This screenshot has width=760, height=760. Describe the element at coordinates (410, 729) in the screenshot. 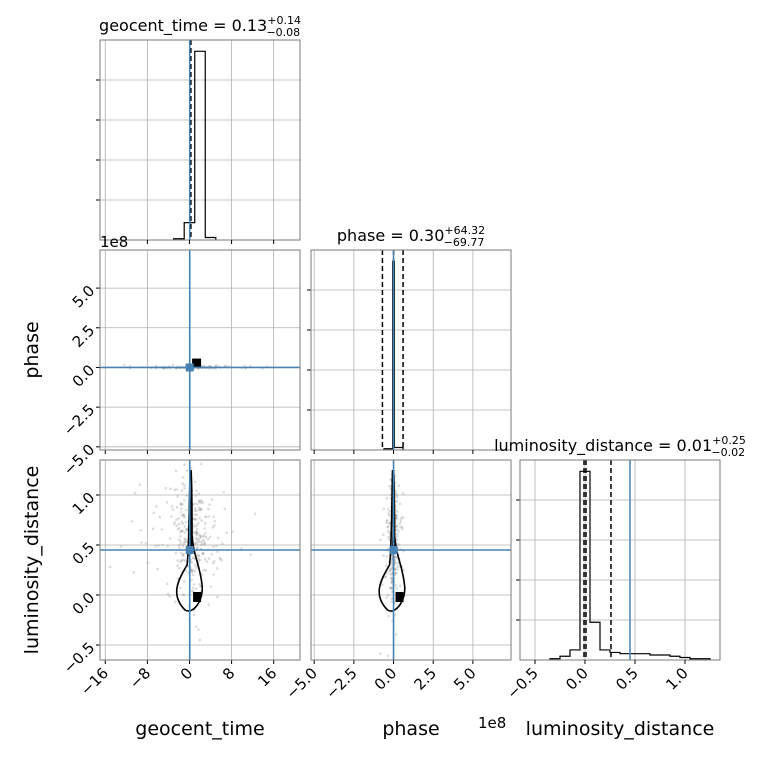

I see `xlabel-phase: phase` at that location.